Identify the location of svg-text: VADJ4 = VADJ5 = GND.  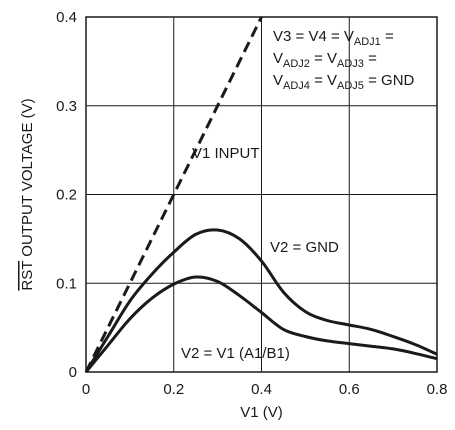
(344, 82).